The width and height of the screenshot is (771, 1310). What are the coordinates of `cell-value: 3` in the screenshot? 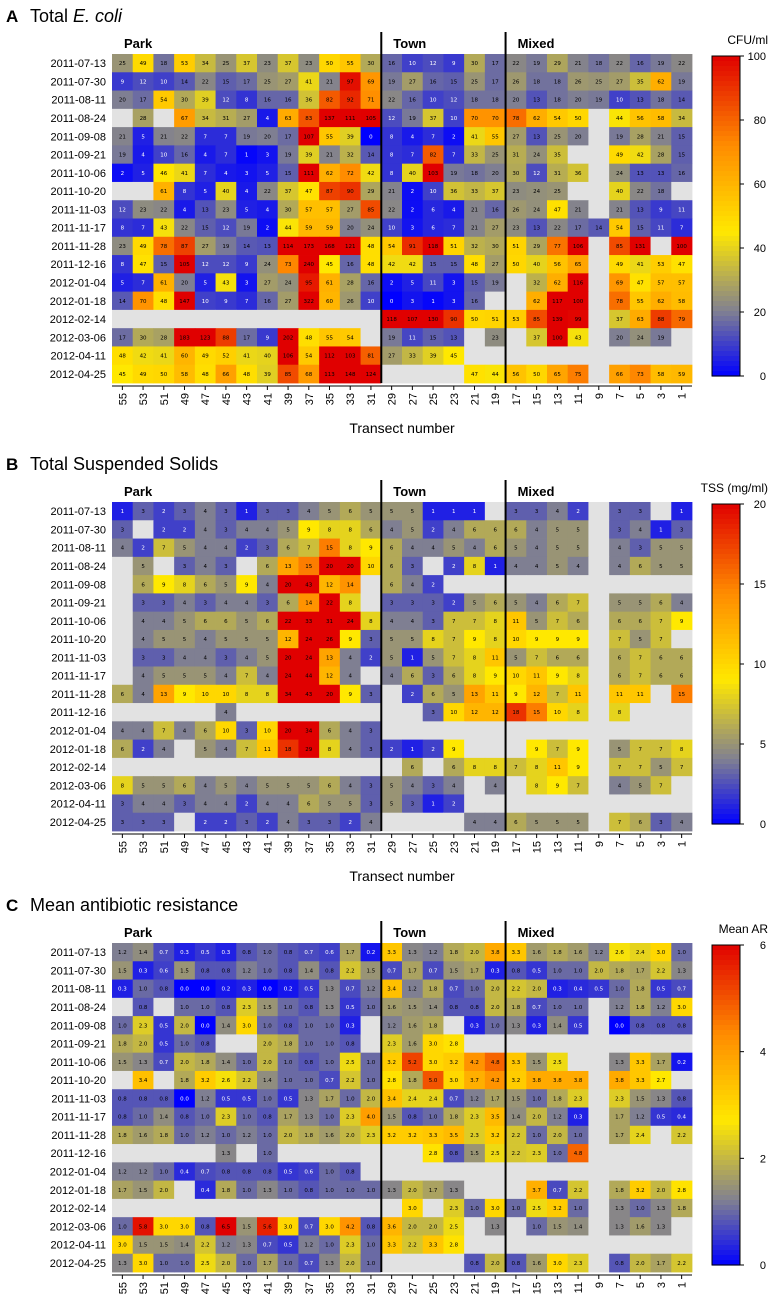 It's located at (392, 604).